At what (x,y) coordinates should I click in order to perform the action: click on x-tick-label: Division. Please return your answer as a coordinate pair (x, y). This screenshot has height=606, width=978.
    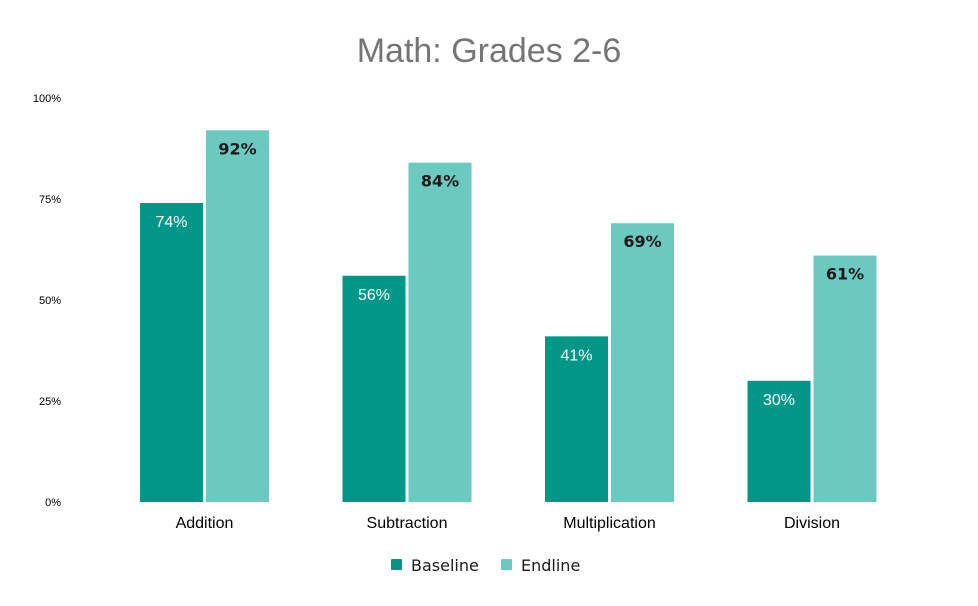
    Looking at the image, I should click on (812, 523).